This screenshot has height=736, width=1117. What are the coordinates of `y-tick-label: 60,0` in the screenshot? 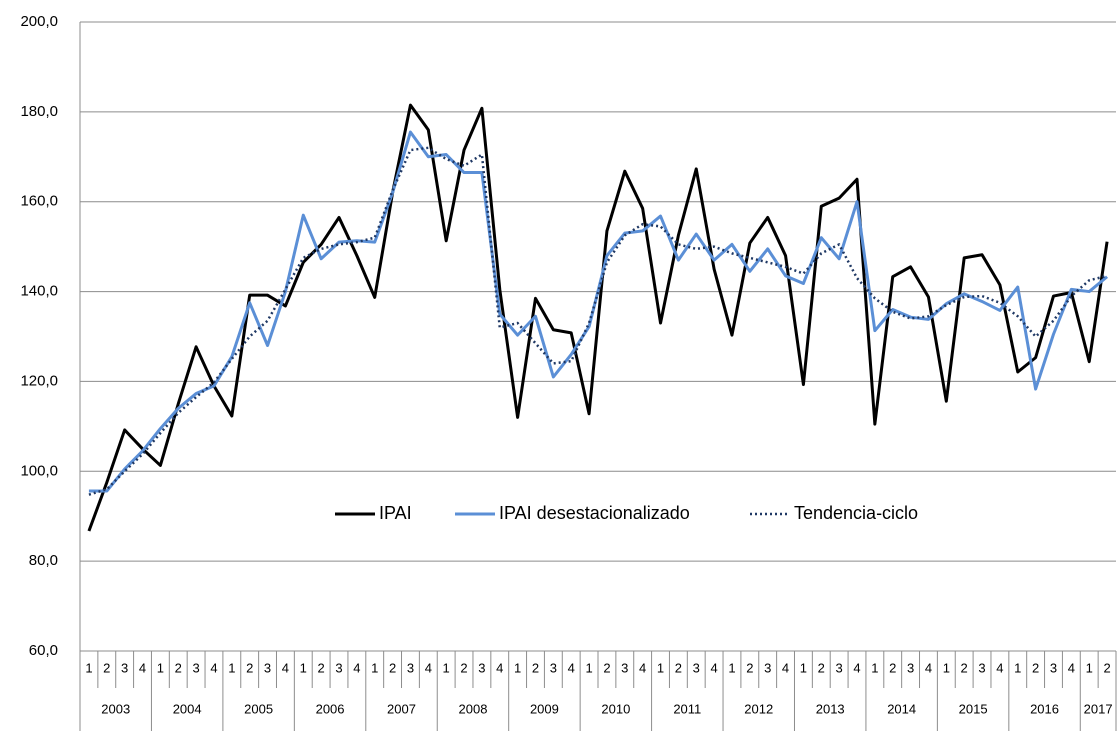 It's located at (43, 650).